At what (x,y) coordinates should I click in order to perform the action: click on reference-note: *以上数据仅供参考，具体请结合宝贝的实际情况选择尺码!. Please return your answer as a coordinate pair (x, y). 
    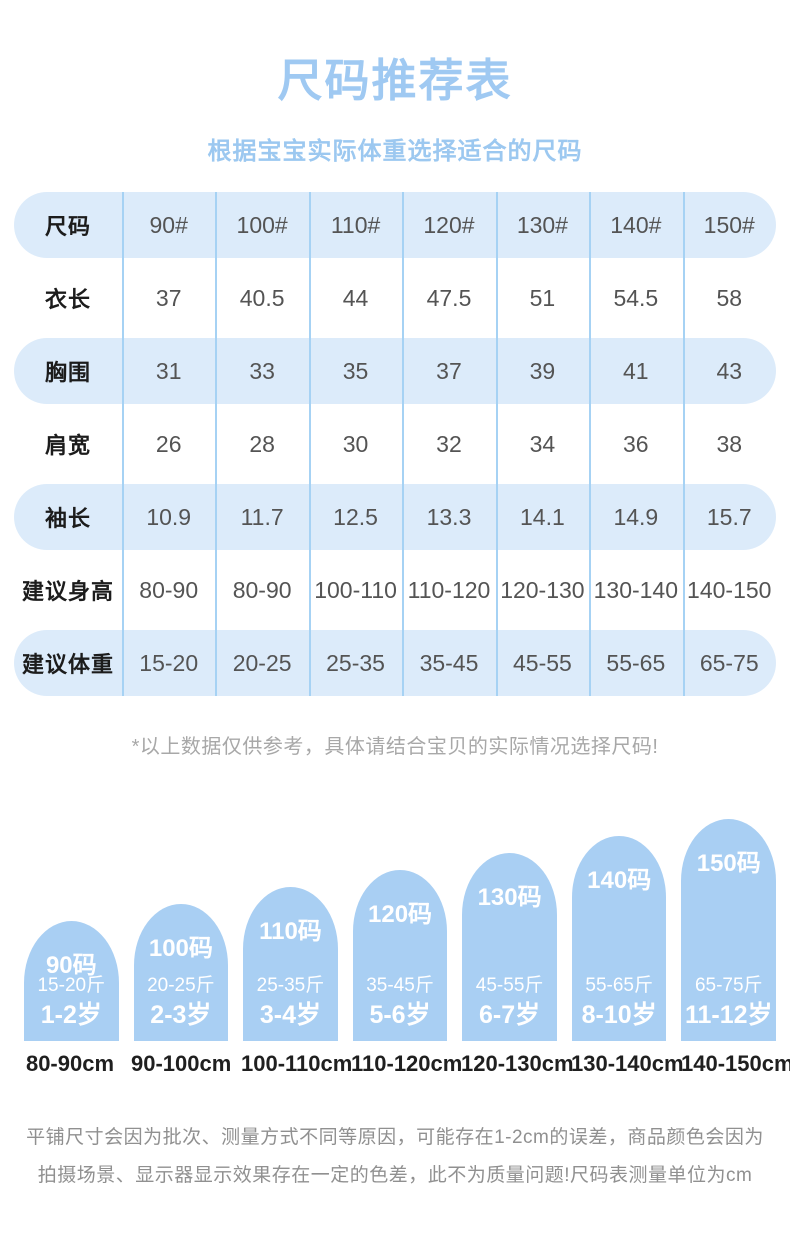
    Looking at the image, I should click on (395, 747).